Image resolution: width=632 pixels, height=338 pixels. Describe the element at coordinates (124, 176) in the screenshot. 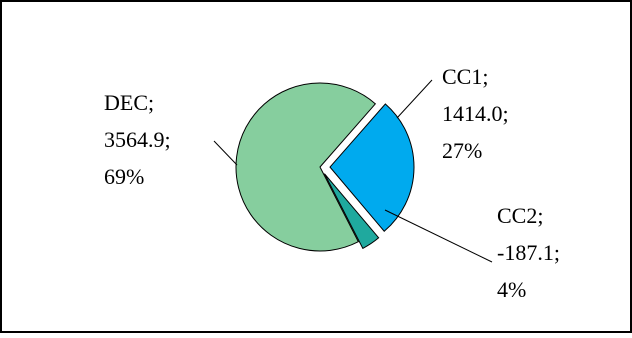

I see `data-label-line: 69%` at that location.